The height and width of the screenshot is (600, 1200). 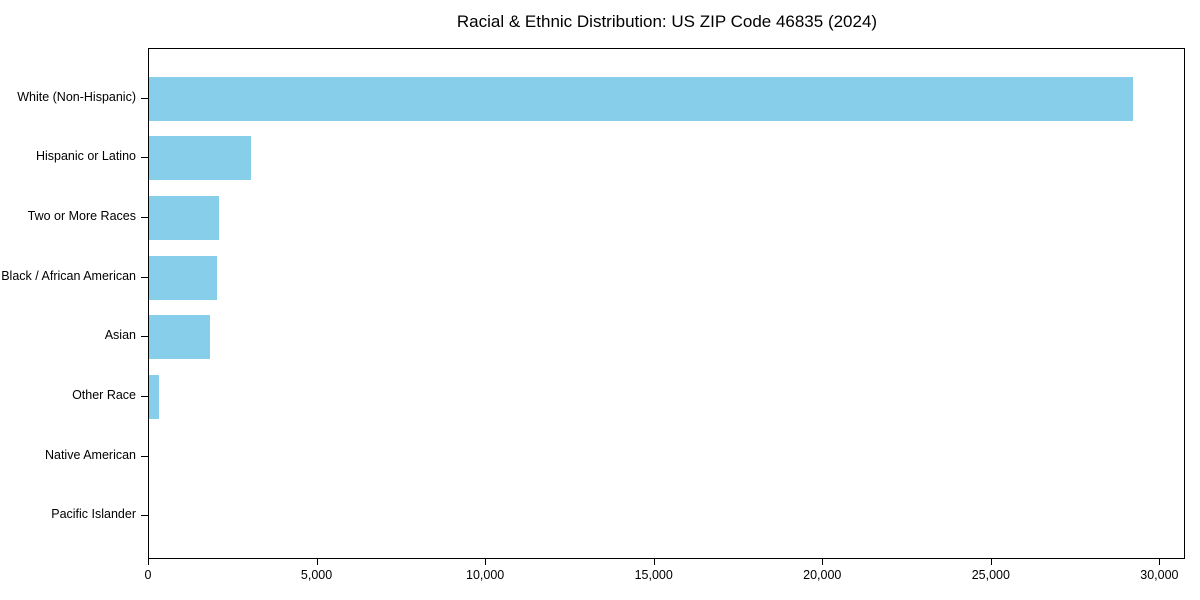 I want to click on y-tick-label: Black / African American, so click(x=68, y=275).